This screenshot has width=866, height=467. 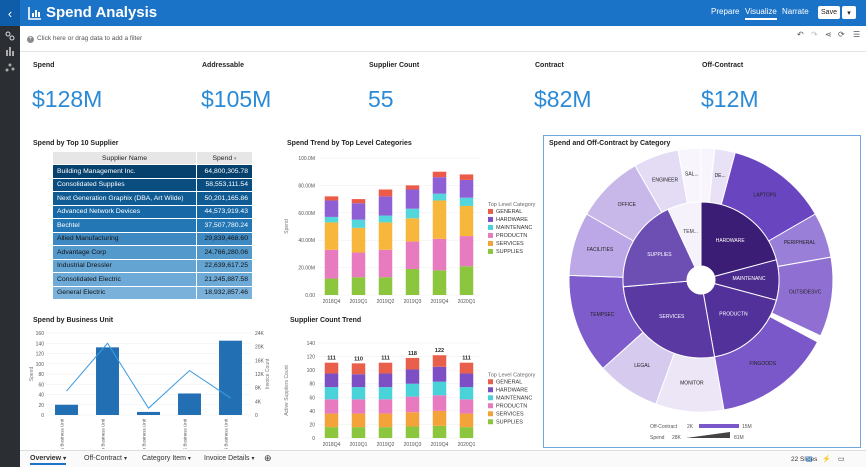 I want to click on share-icon: ⋖, so click(x=828, y=34).